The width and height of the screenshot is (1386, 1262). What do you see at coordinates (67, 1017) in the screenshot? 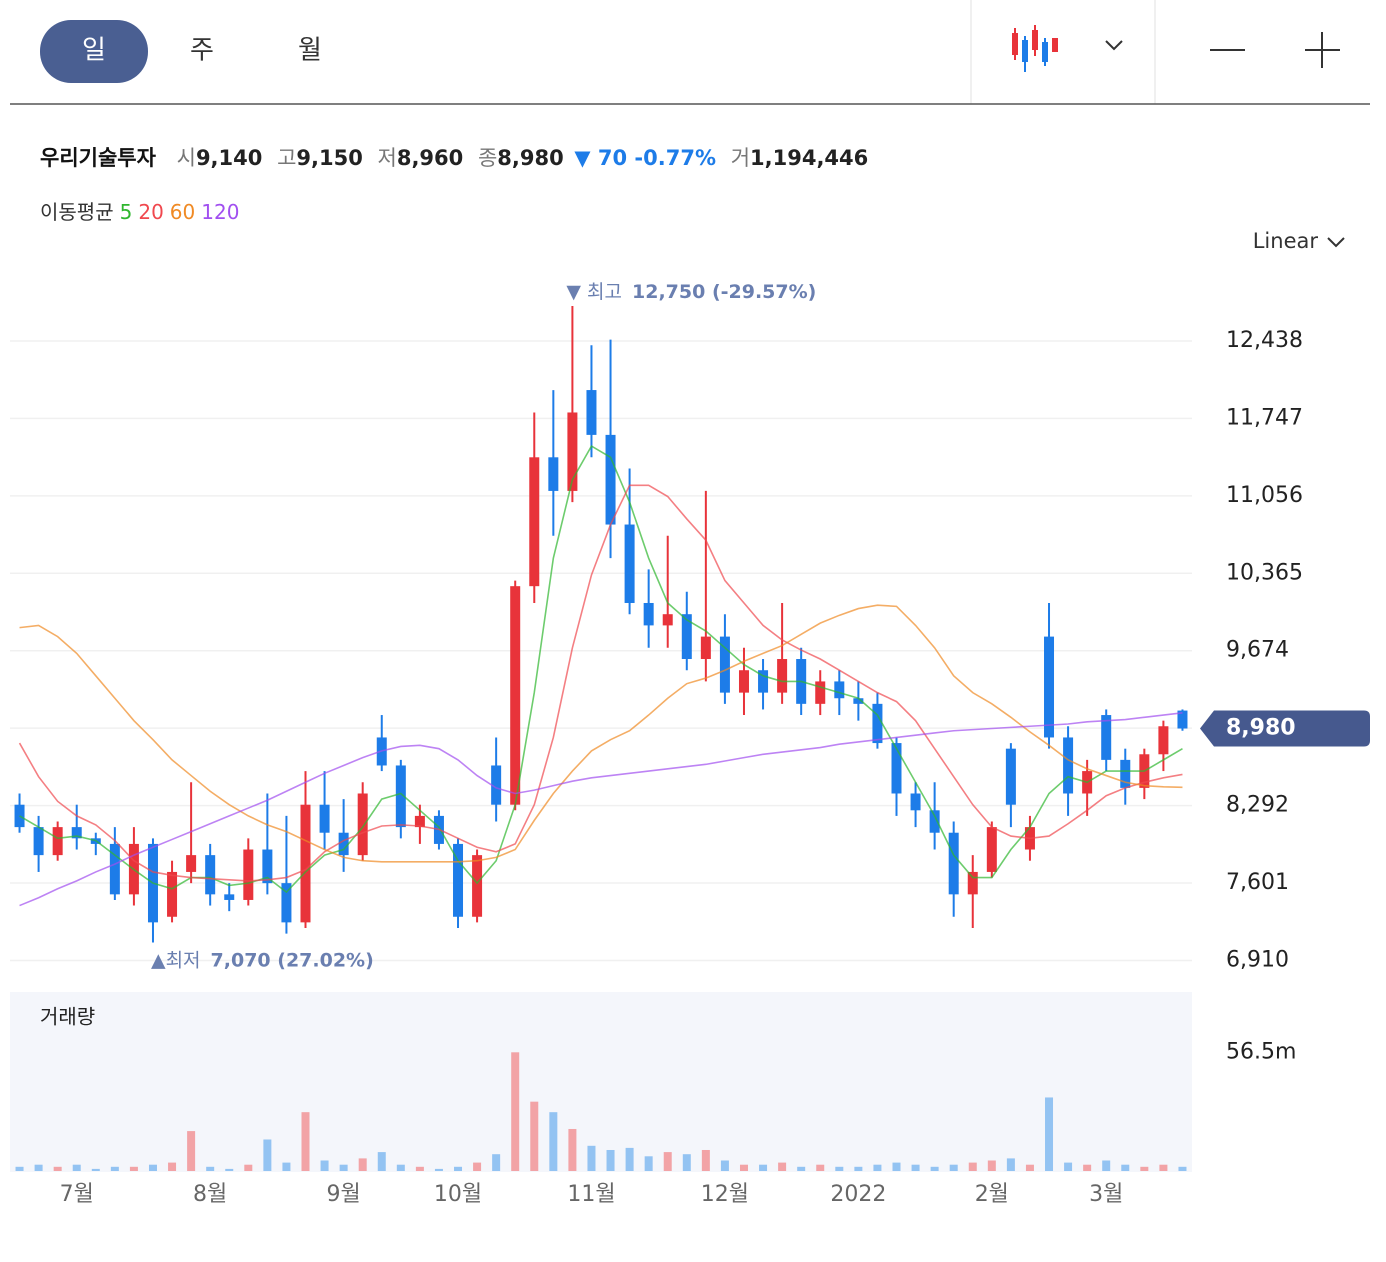
I see `volume-title: 거래량` at bounding box center [67, 1017].